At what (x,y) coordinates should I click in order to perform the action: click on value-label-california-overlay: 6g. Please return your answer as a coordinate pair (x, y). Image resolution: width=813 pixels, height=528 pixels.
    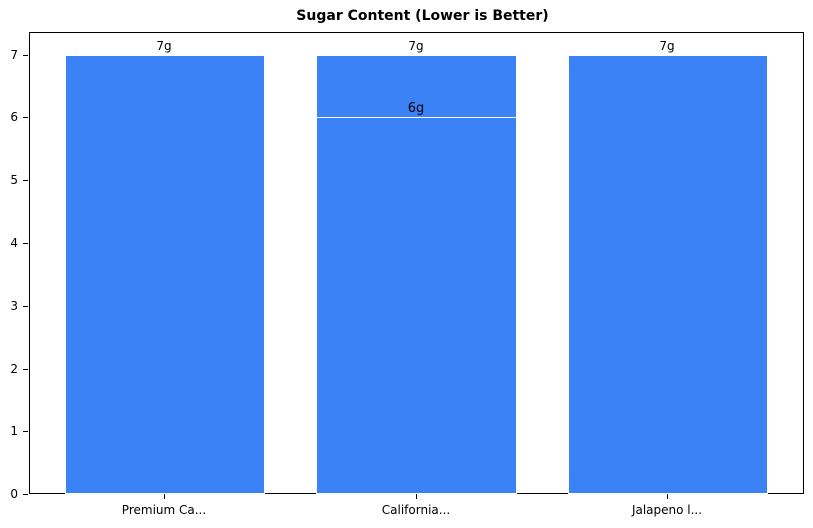
    Looking at the image, I should click on (416, 108).